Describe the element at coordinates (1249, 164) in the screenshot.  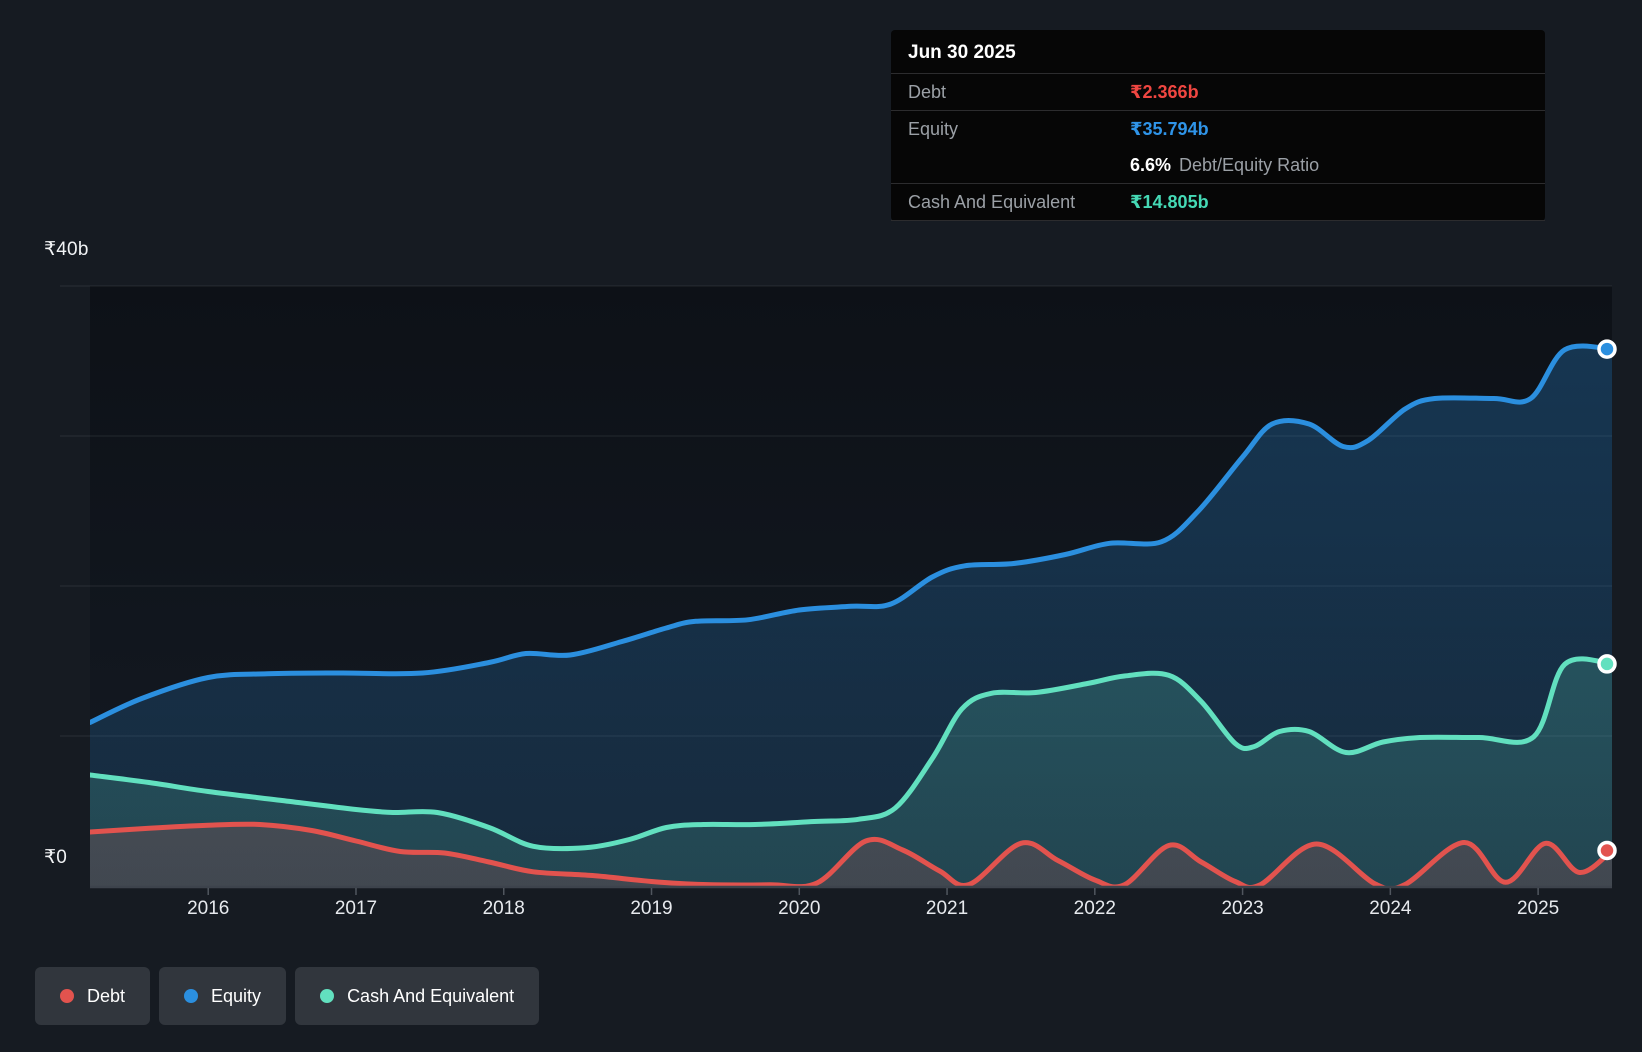
I see `tooltip-ratio-label: Debt/Equity Ratio` at that location.